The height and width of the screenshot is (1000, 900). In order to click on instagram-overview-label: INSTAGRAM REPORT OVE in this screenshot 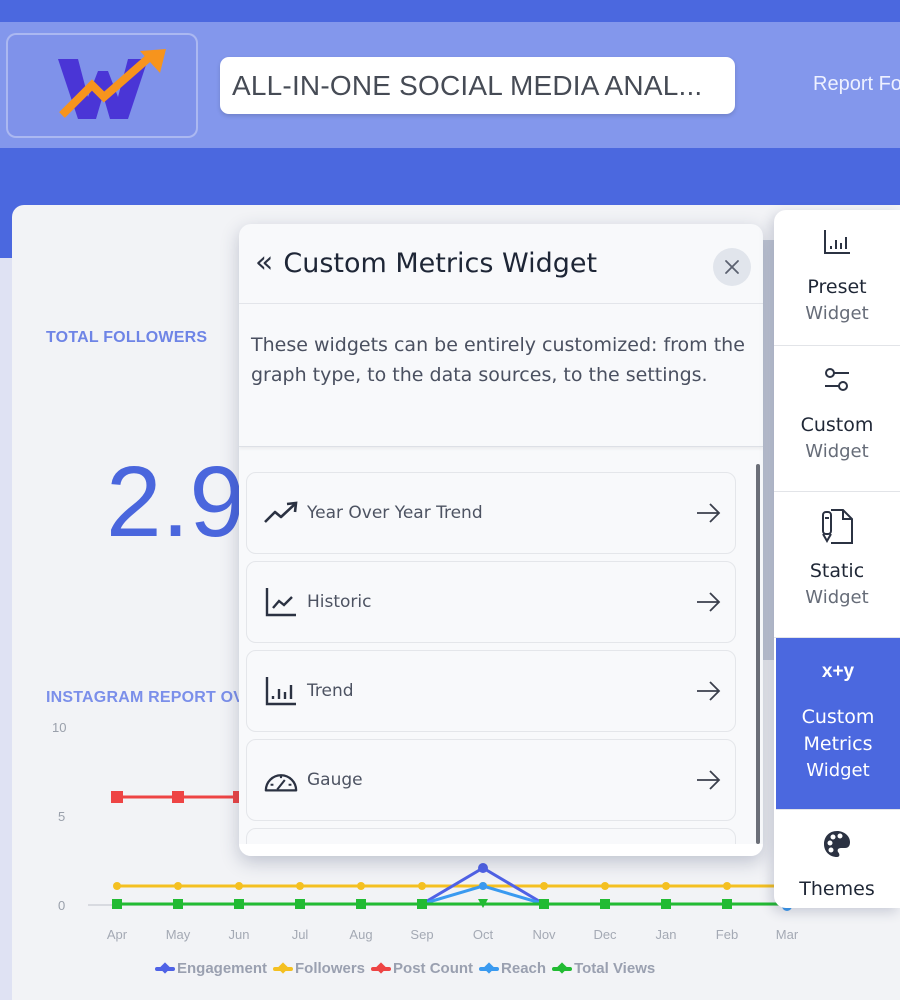, I will do `click(151, 697)`.